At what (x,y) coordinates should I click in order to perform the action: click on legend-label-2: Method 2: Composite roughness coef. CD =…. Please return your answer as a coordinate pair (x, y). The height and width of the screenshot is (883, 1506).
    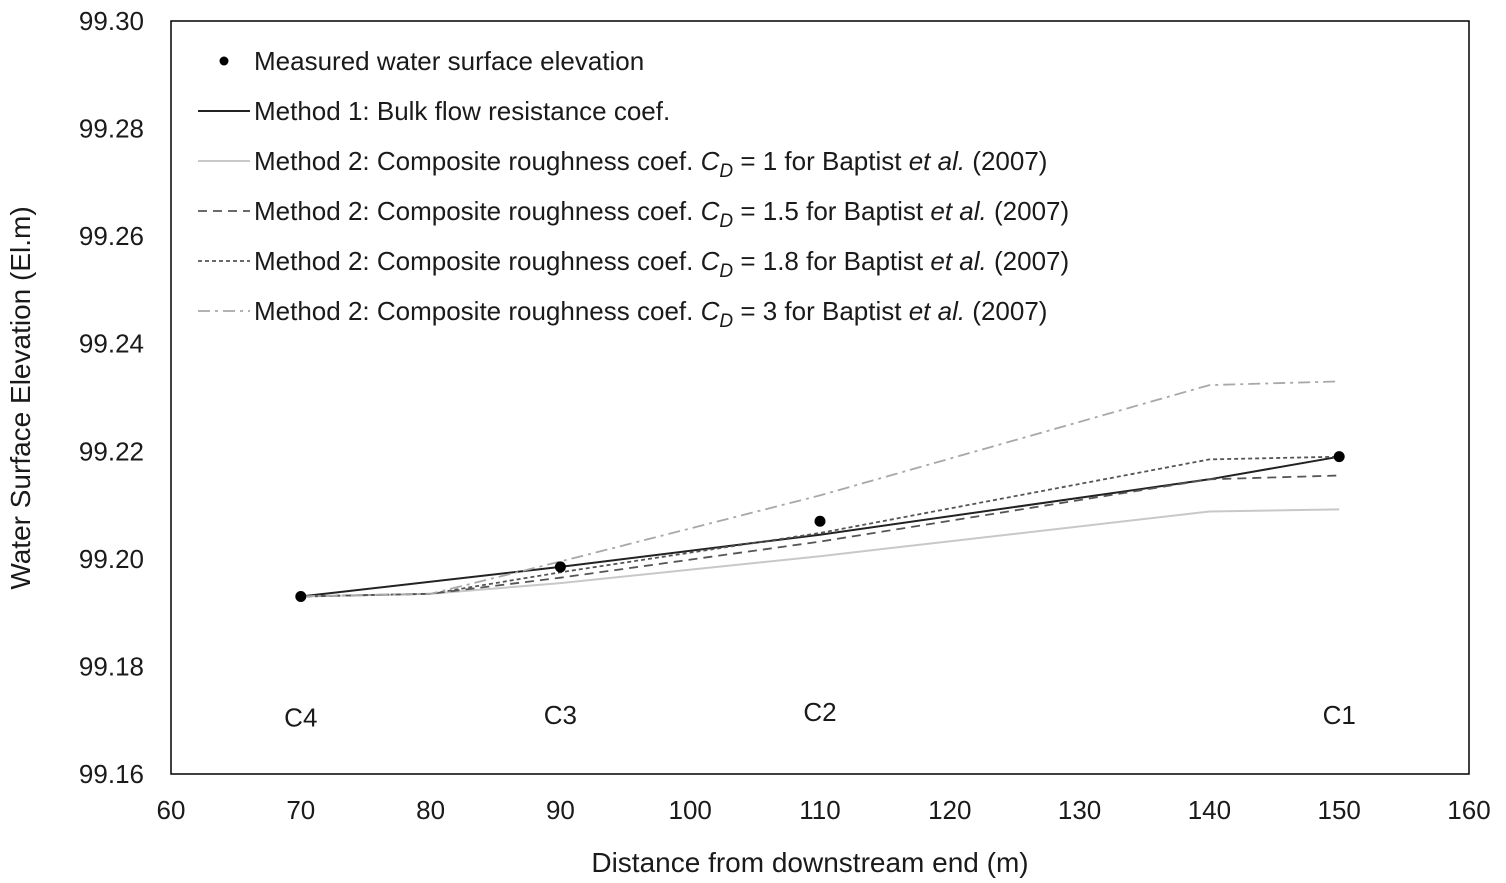
    Looking at the image, I should click on (650, 164).